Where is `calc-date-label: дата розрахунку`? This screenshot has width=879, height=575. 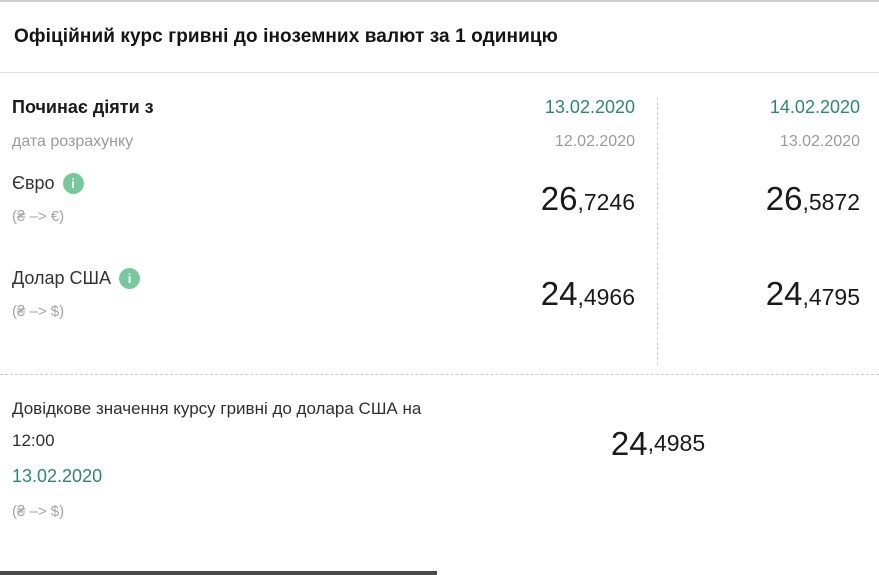 calc-date-label: дата розрахунку is located at coordinates (73, 141).